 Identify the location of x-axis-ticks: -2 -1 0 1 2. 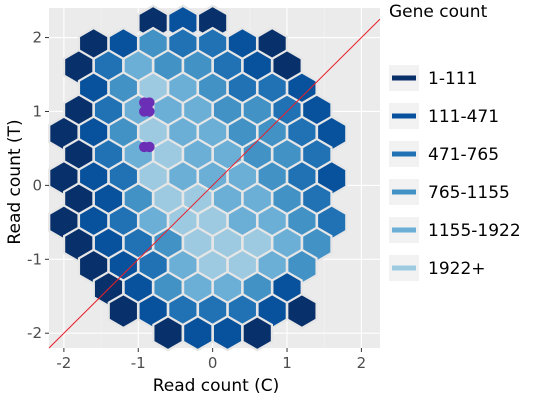
(211, 360).